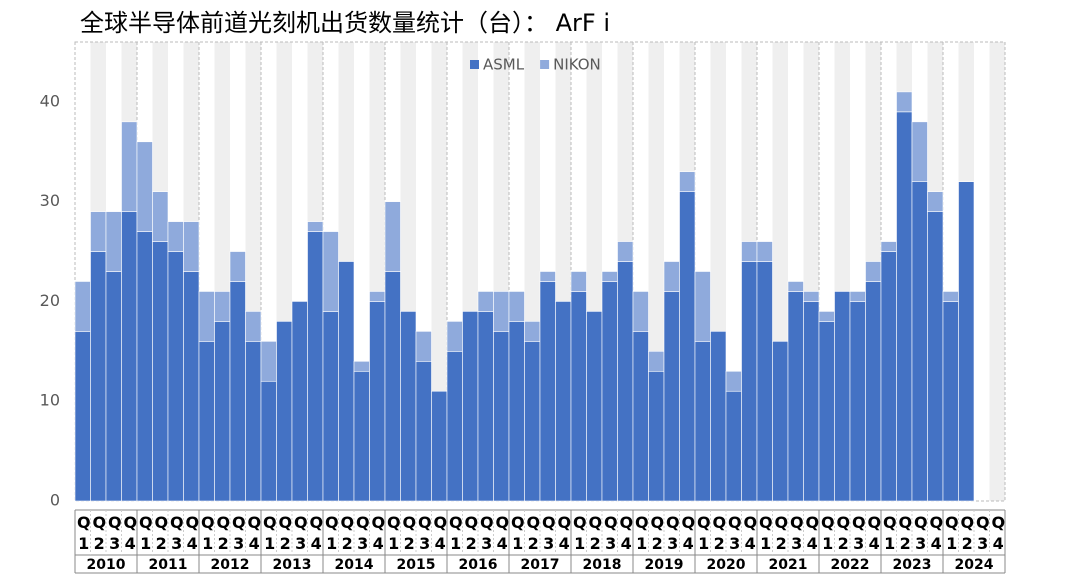 This screenshot has height=575, width=1080. Describe the element at coordinates (439, 271) in the screenshot. I see `stripe` at that location.